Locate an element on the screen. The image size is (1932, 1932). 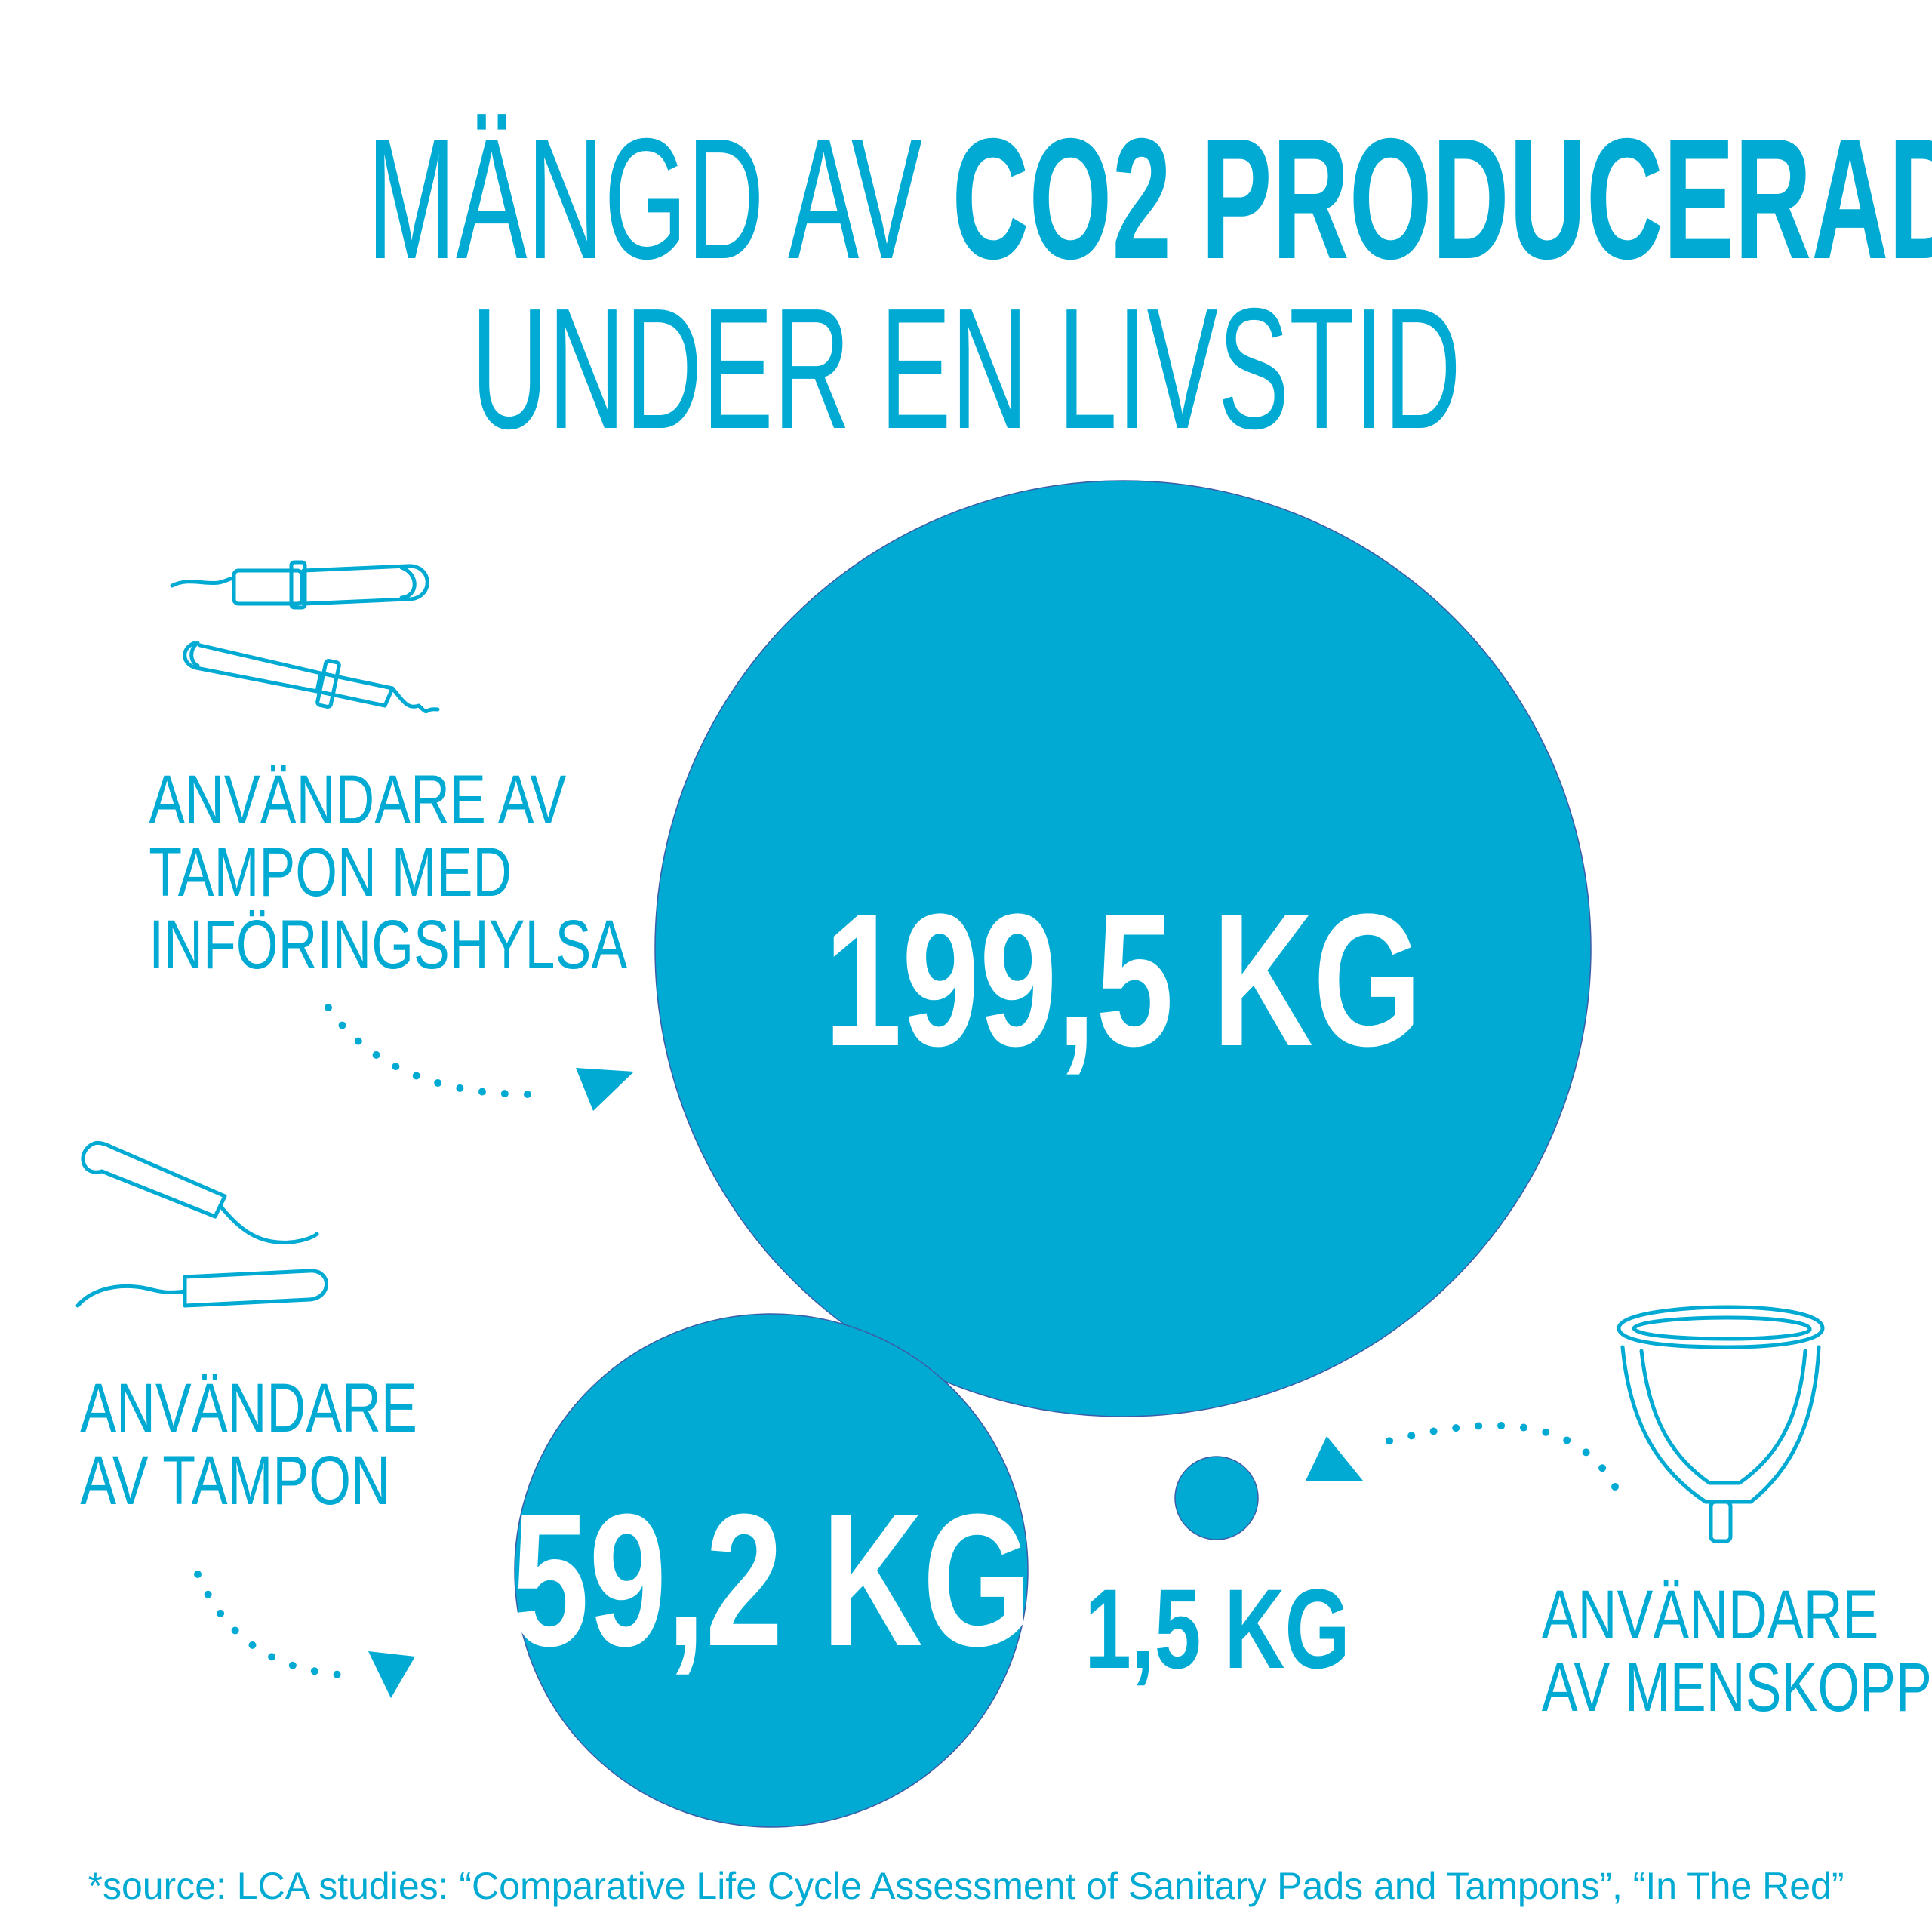
title-bold-text: CO2 PRODUCERAD is located at coordinates (1442, 199).